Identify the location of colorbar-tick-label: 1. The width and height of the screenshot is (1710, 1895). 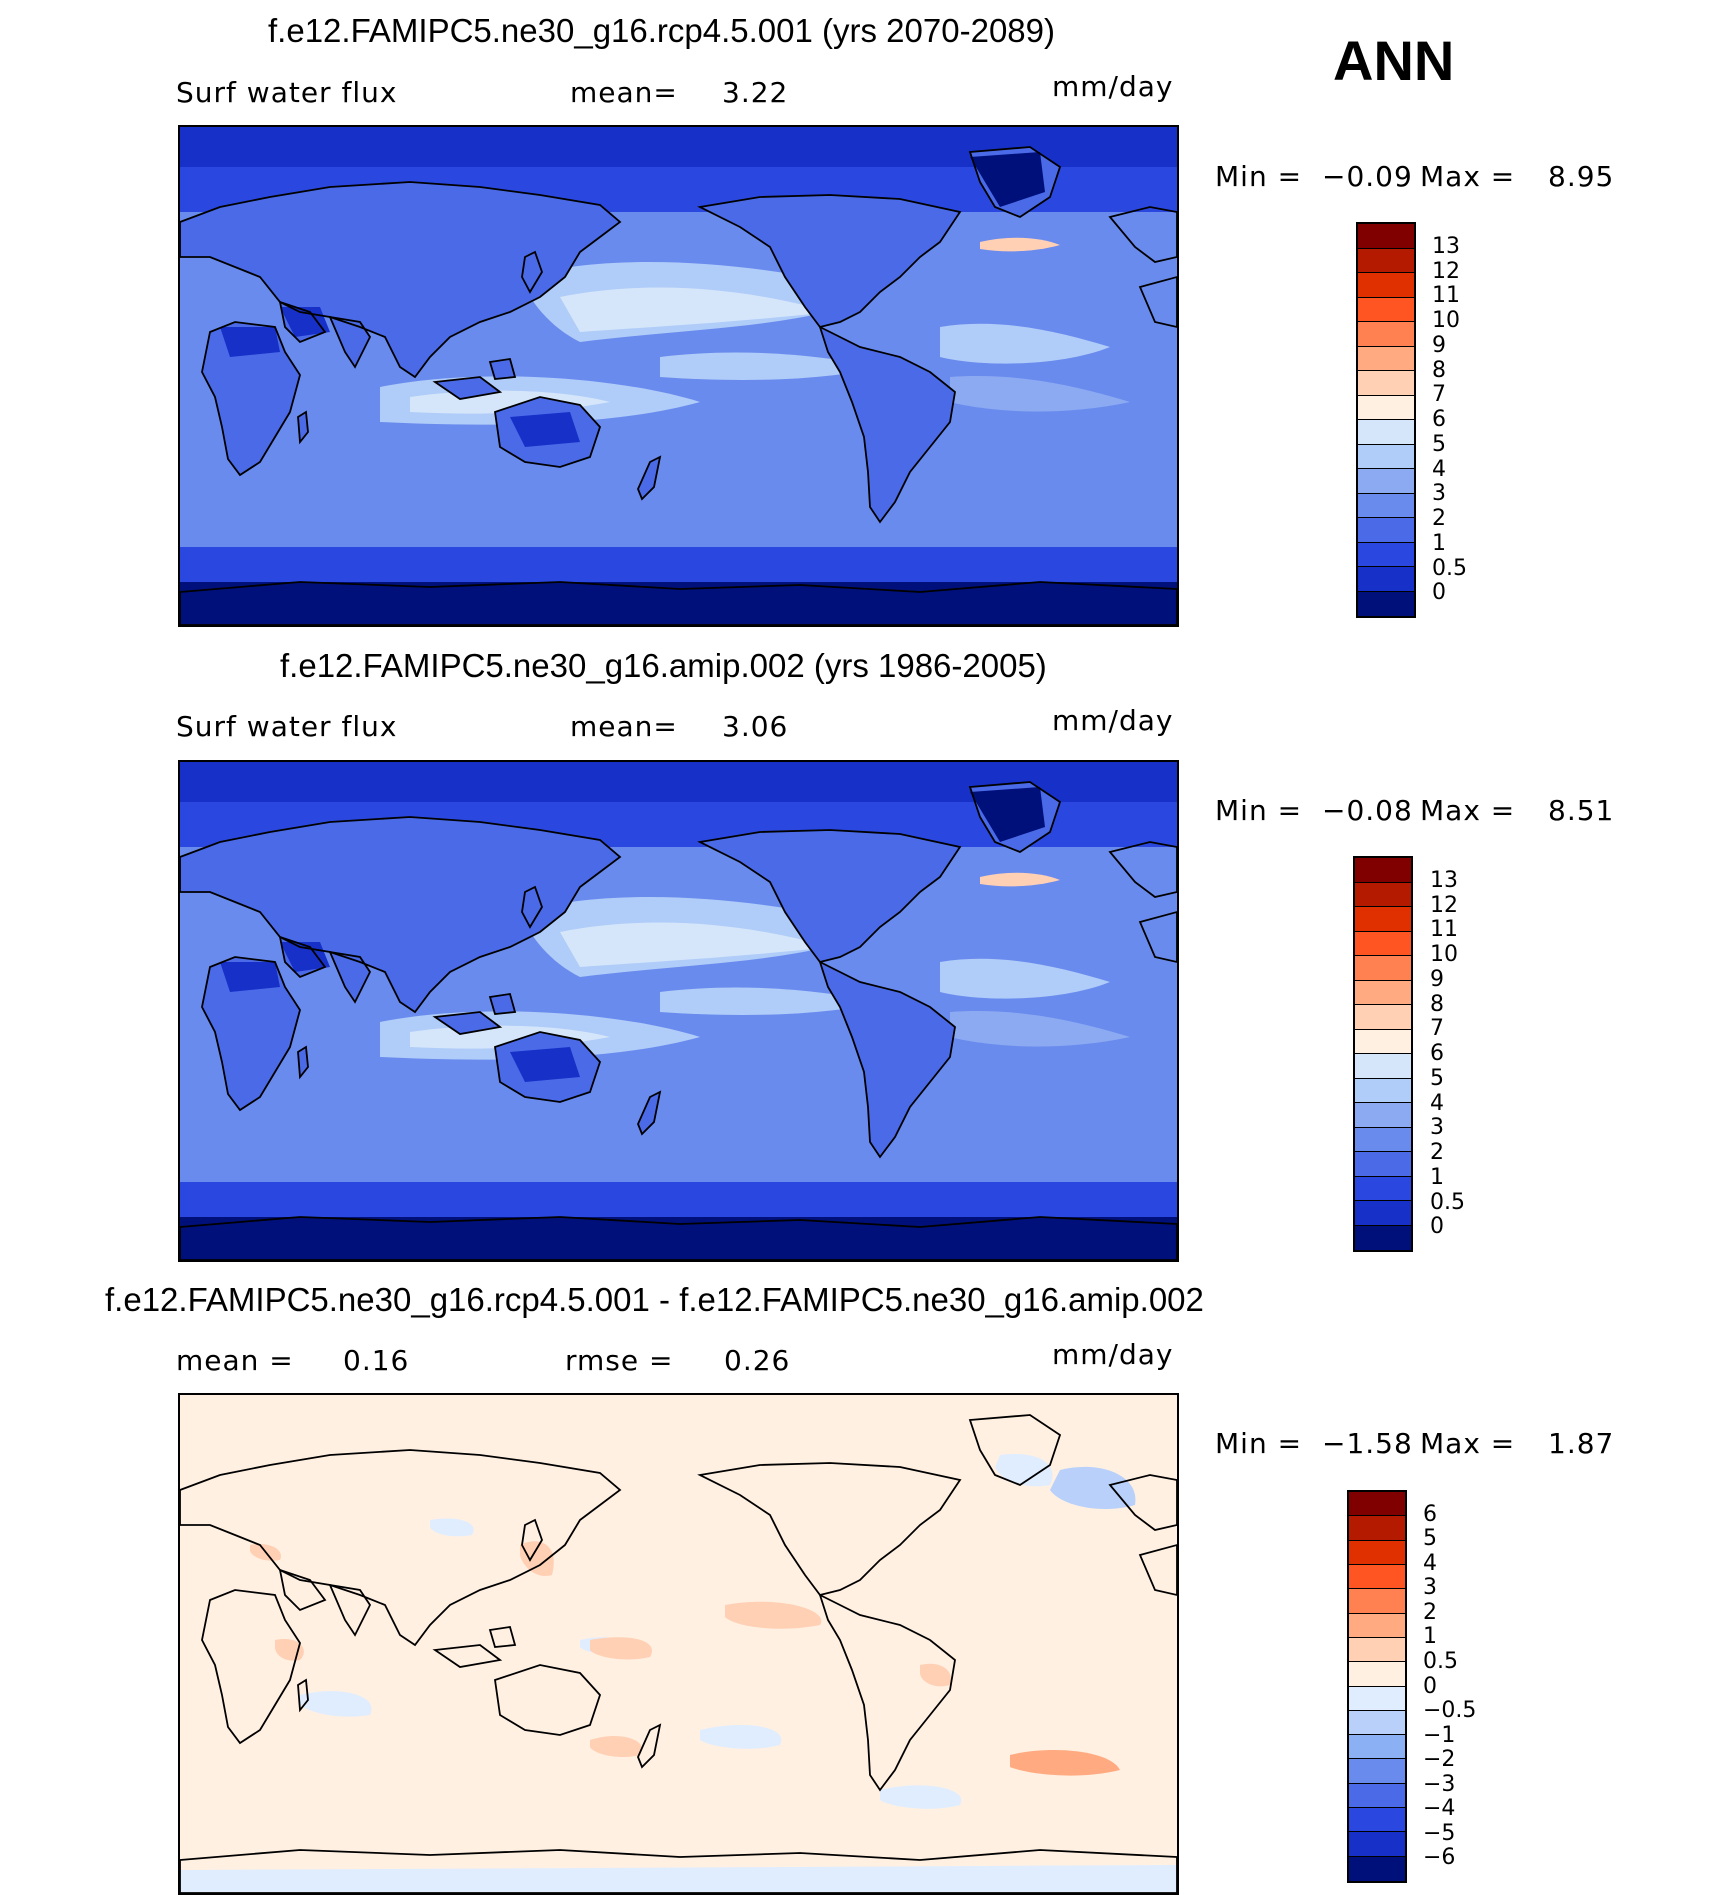
(1439, 543).